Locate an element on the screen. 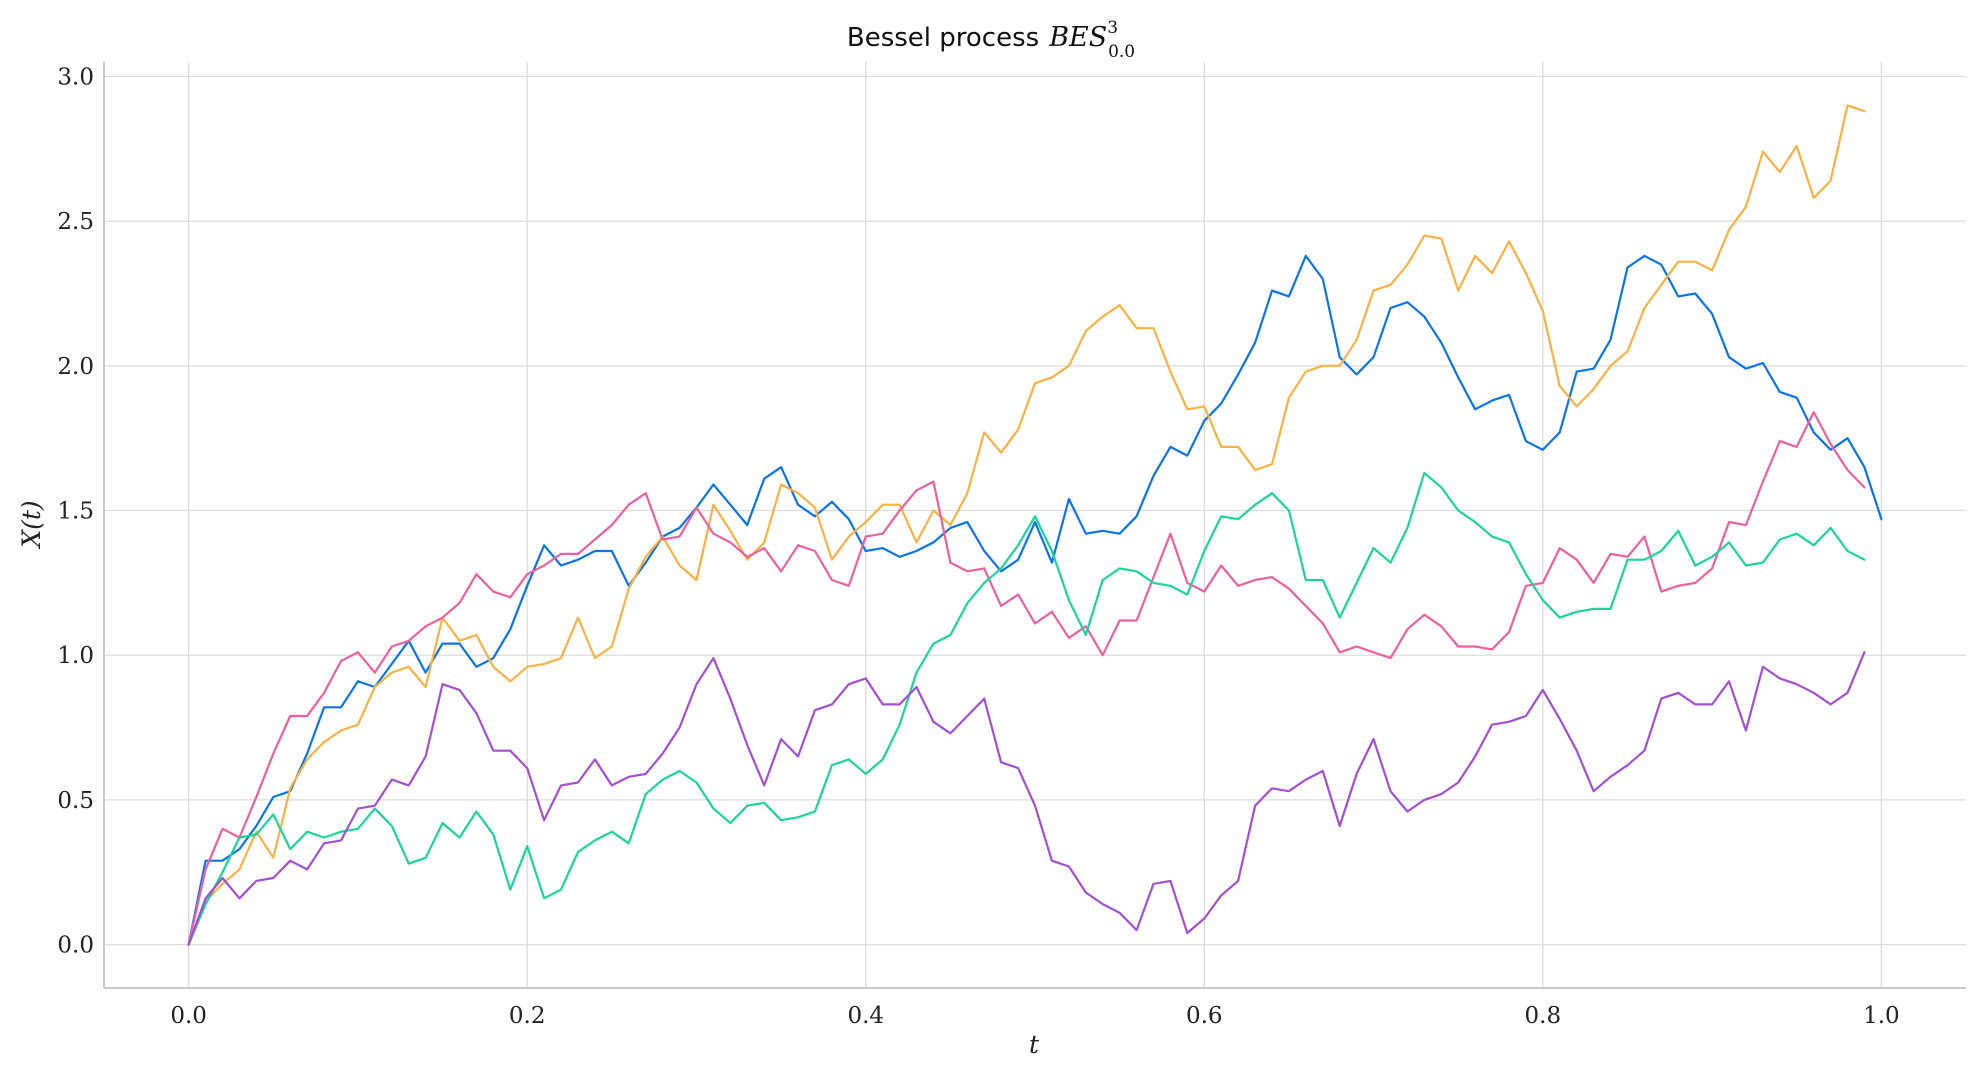 This screenshot has height=1077, width=1983. y-tick-label: 1.5 is located at coordinates (75, 512).